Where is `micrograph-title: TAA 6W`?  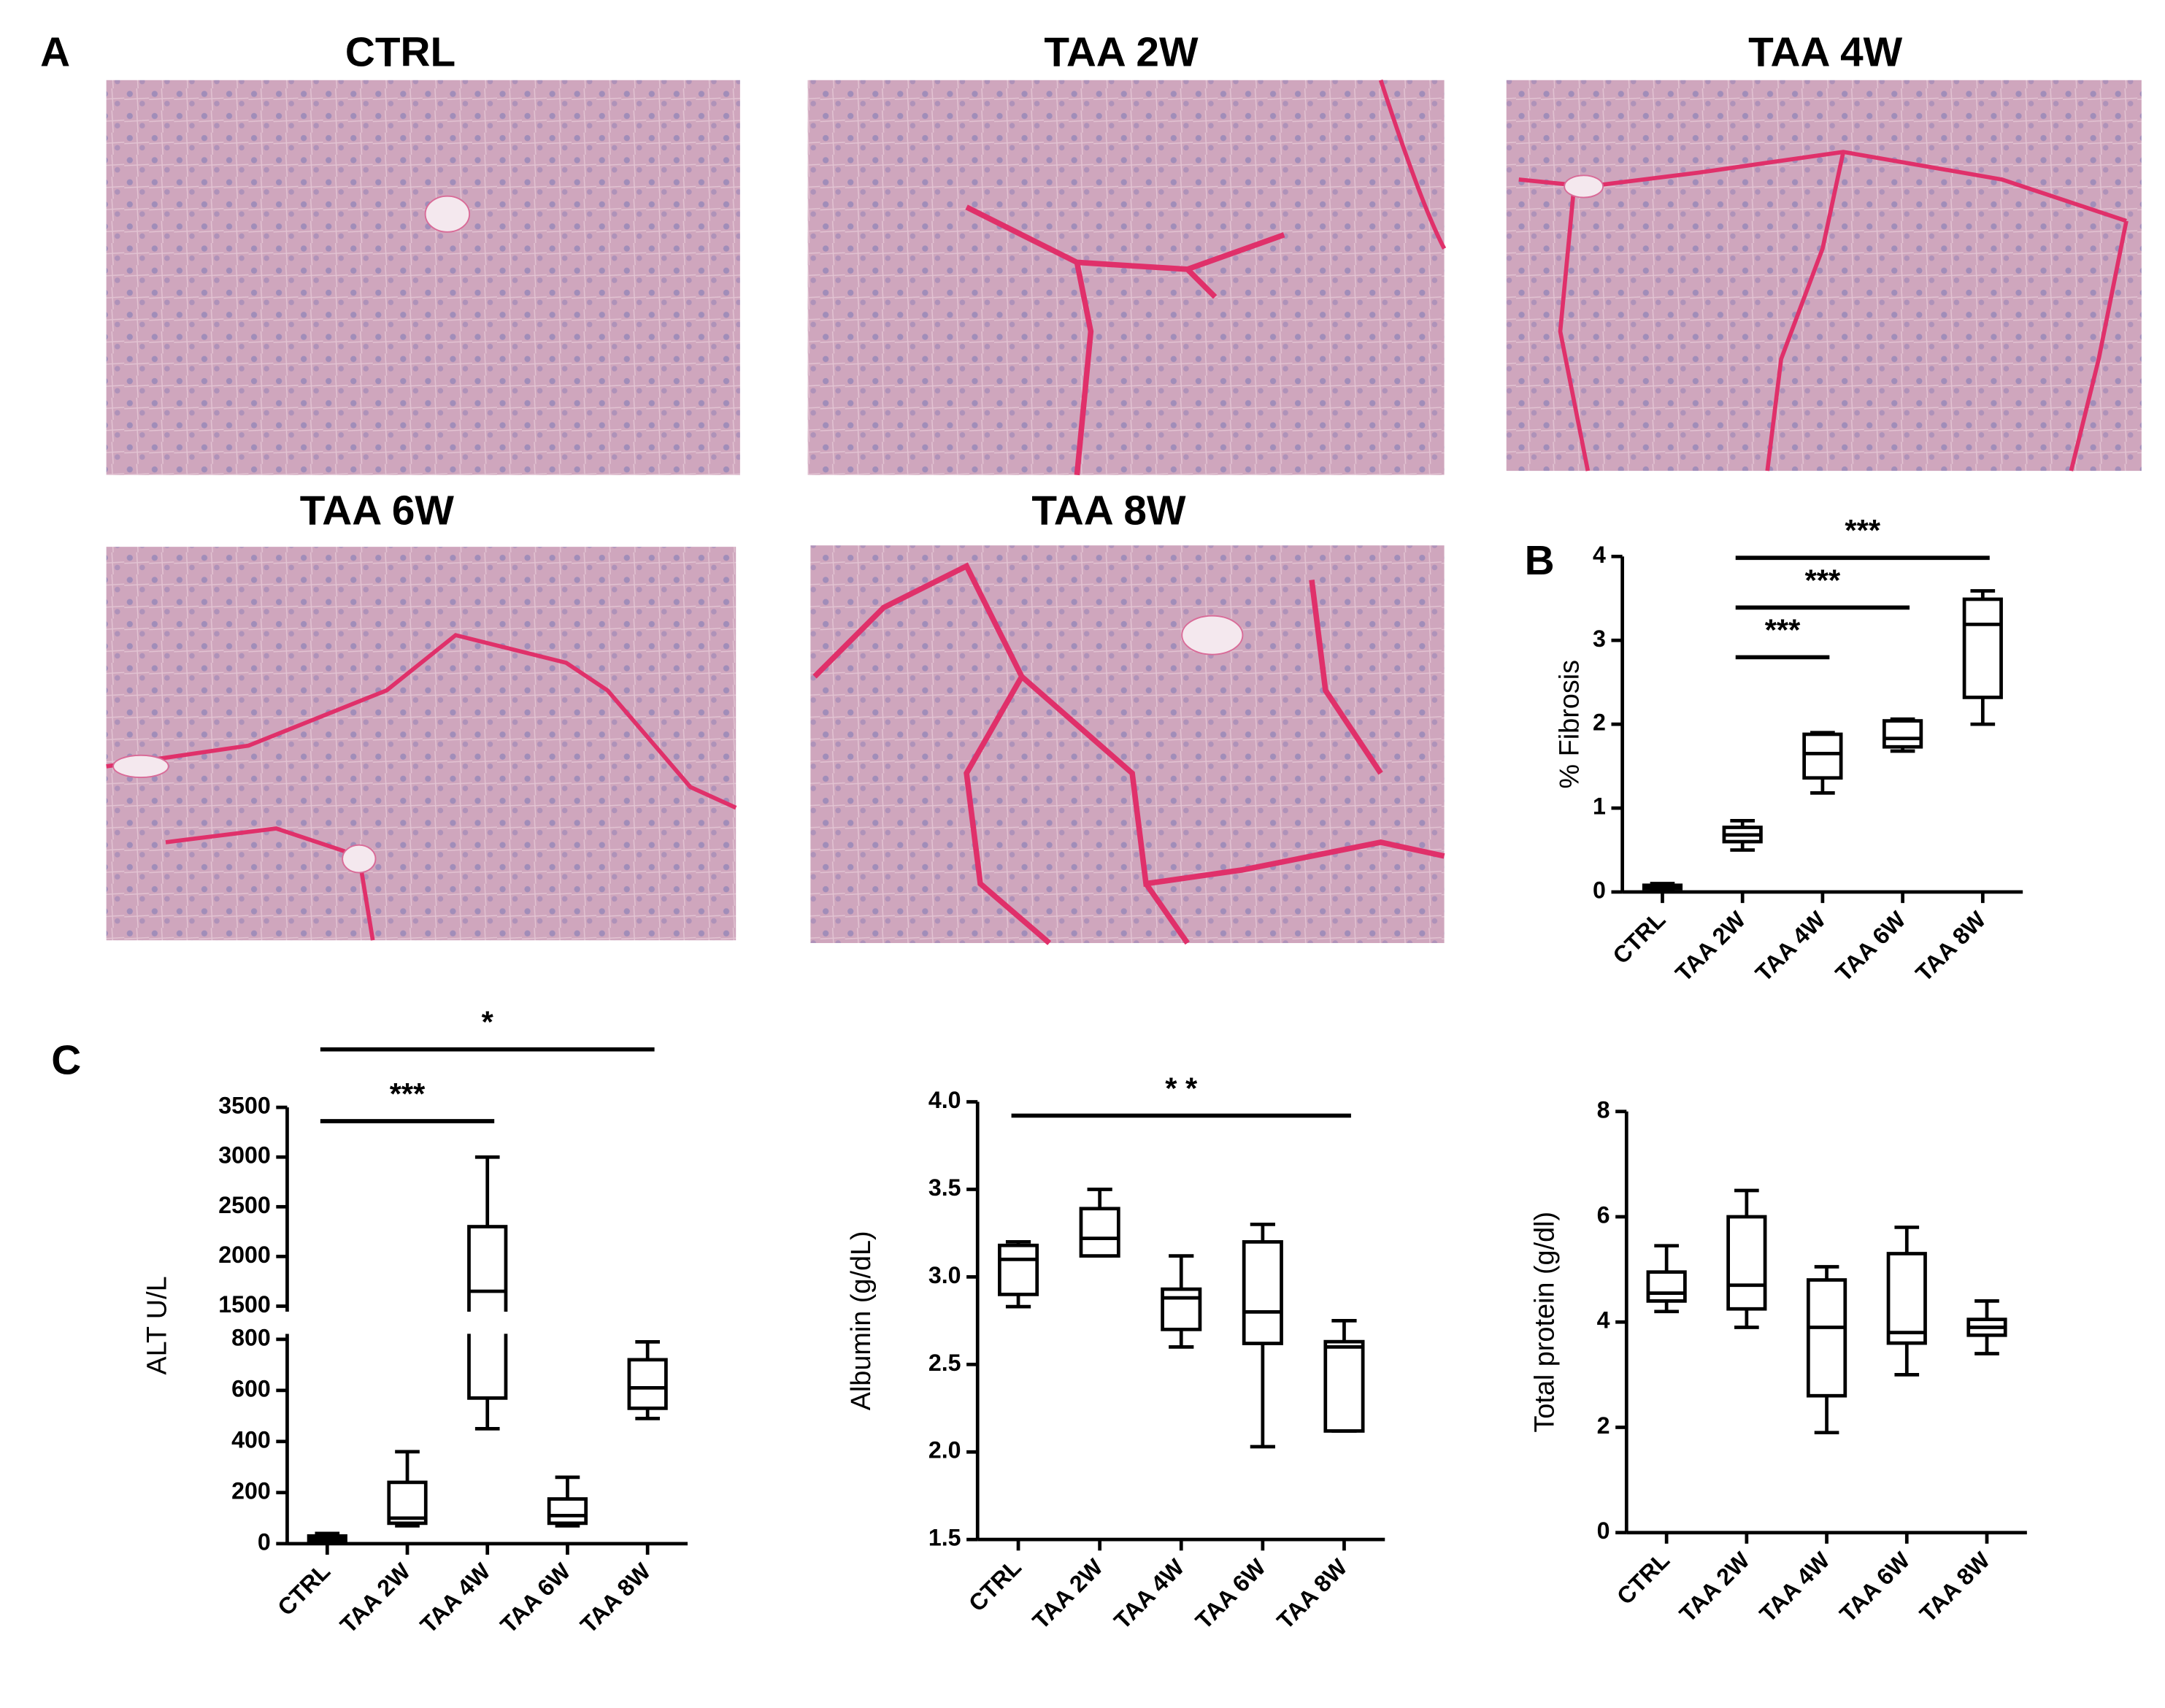 micrograph-title: TAA 6W is located at coordinates (377, 511).